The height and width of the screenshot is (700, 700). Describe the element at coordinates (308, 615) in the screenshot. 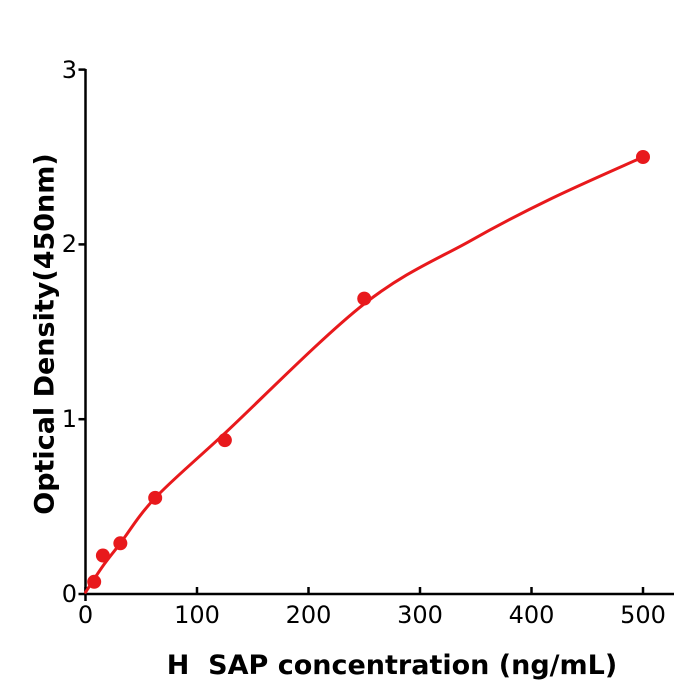

I see `x-tick-label: 200` at that location.